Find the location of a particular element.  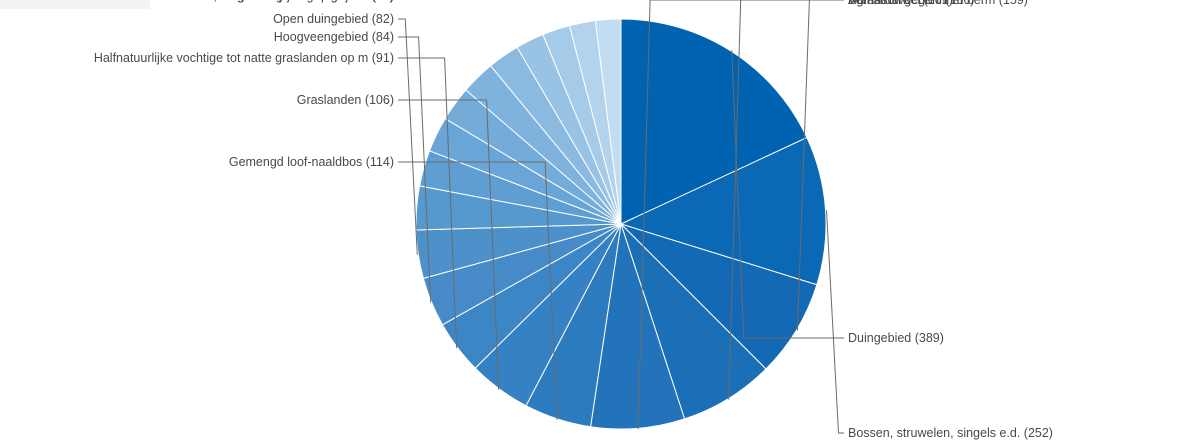

slice-label: Open duingebied (82) is located at coordinates (333, 19).